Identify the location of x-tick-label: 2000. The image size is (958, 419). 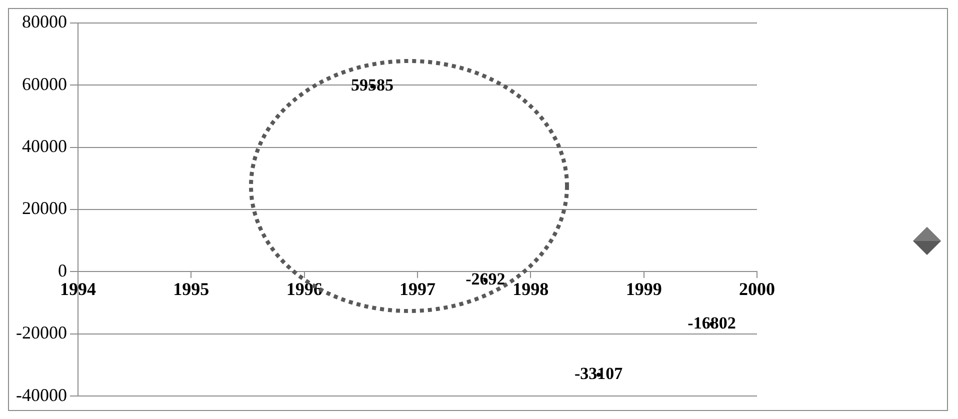
(757, 289).